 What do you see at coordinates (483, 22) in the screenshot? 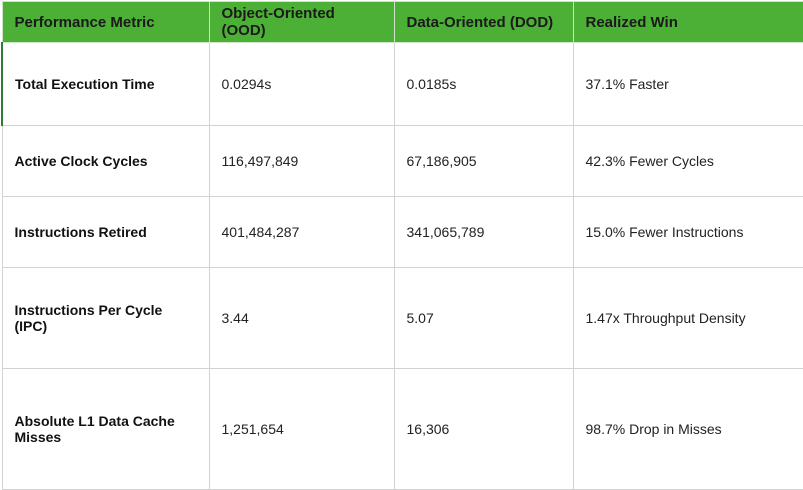
I see `header-data-oriented: Data-Oriented (DOD)` at bounding box center [483, 22].